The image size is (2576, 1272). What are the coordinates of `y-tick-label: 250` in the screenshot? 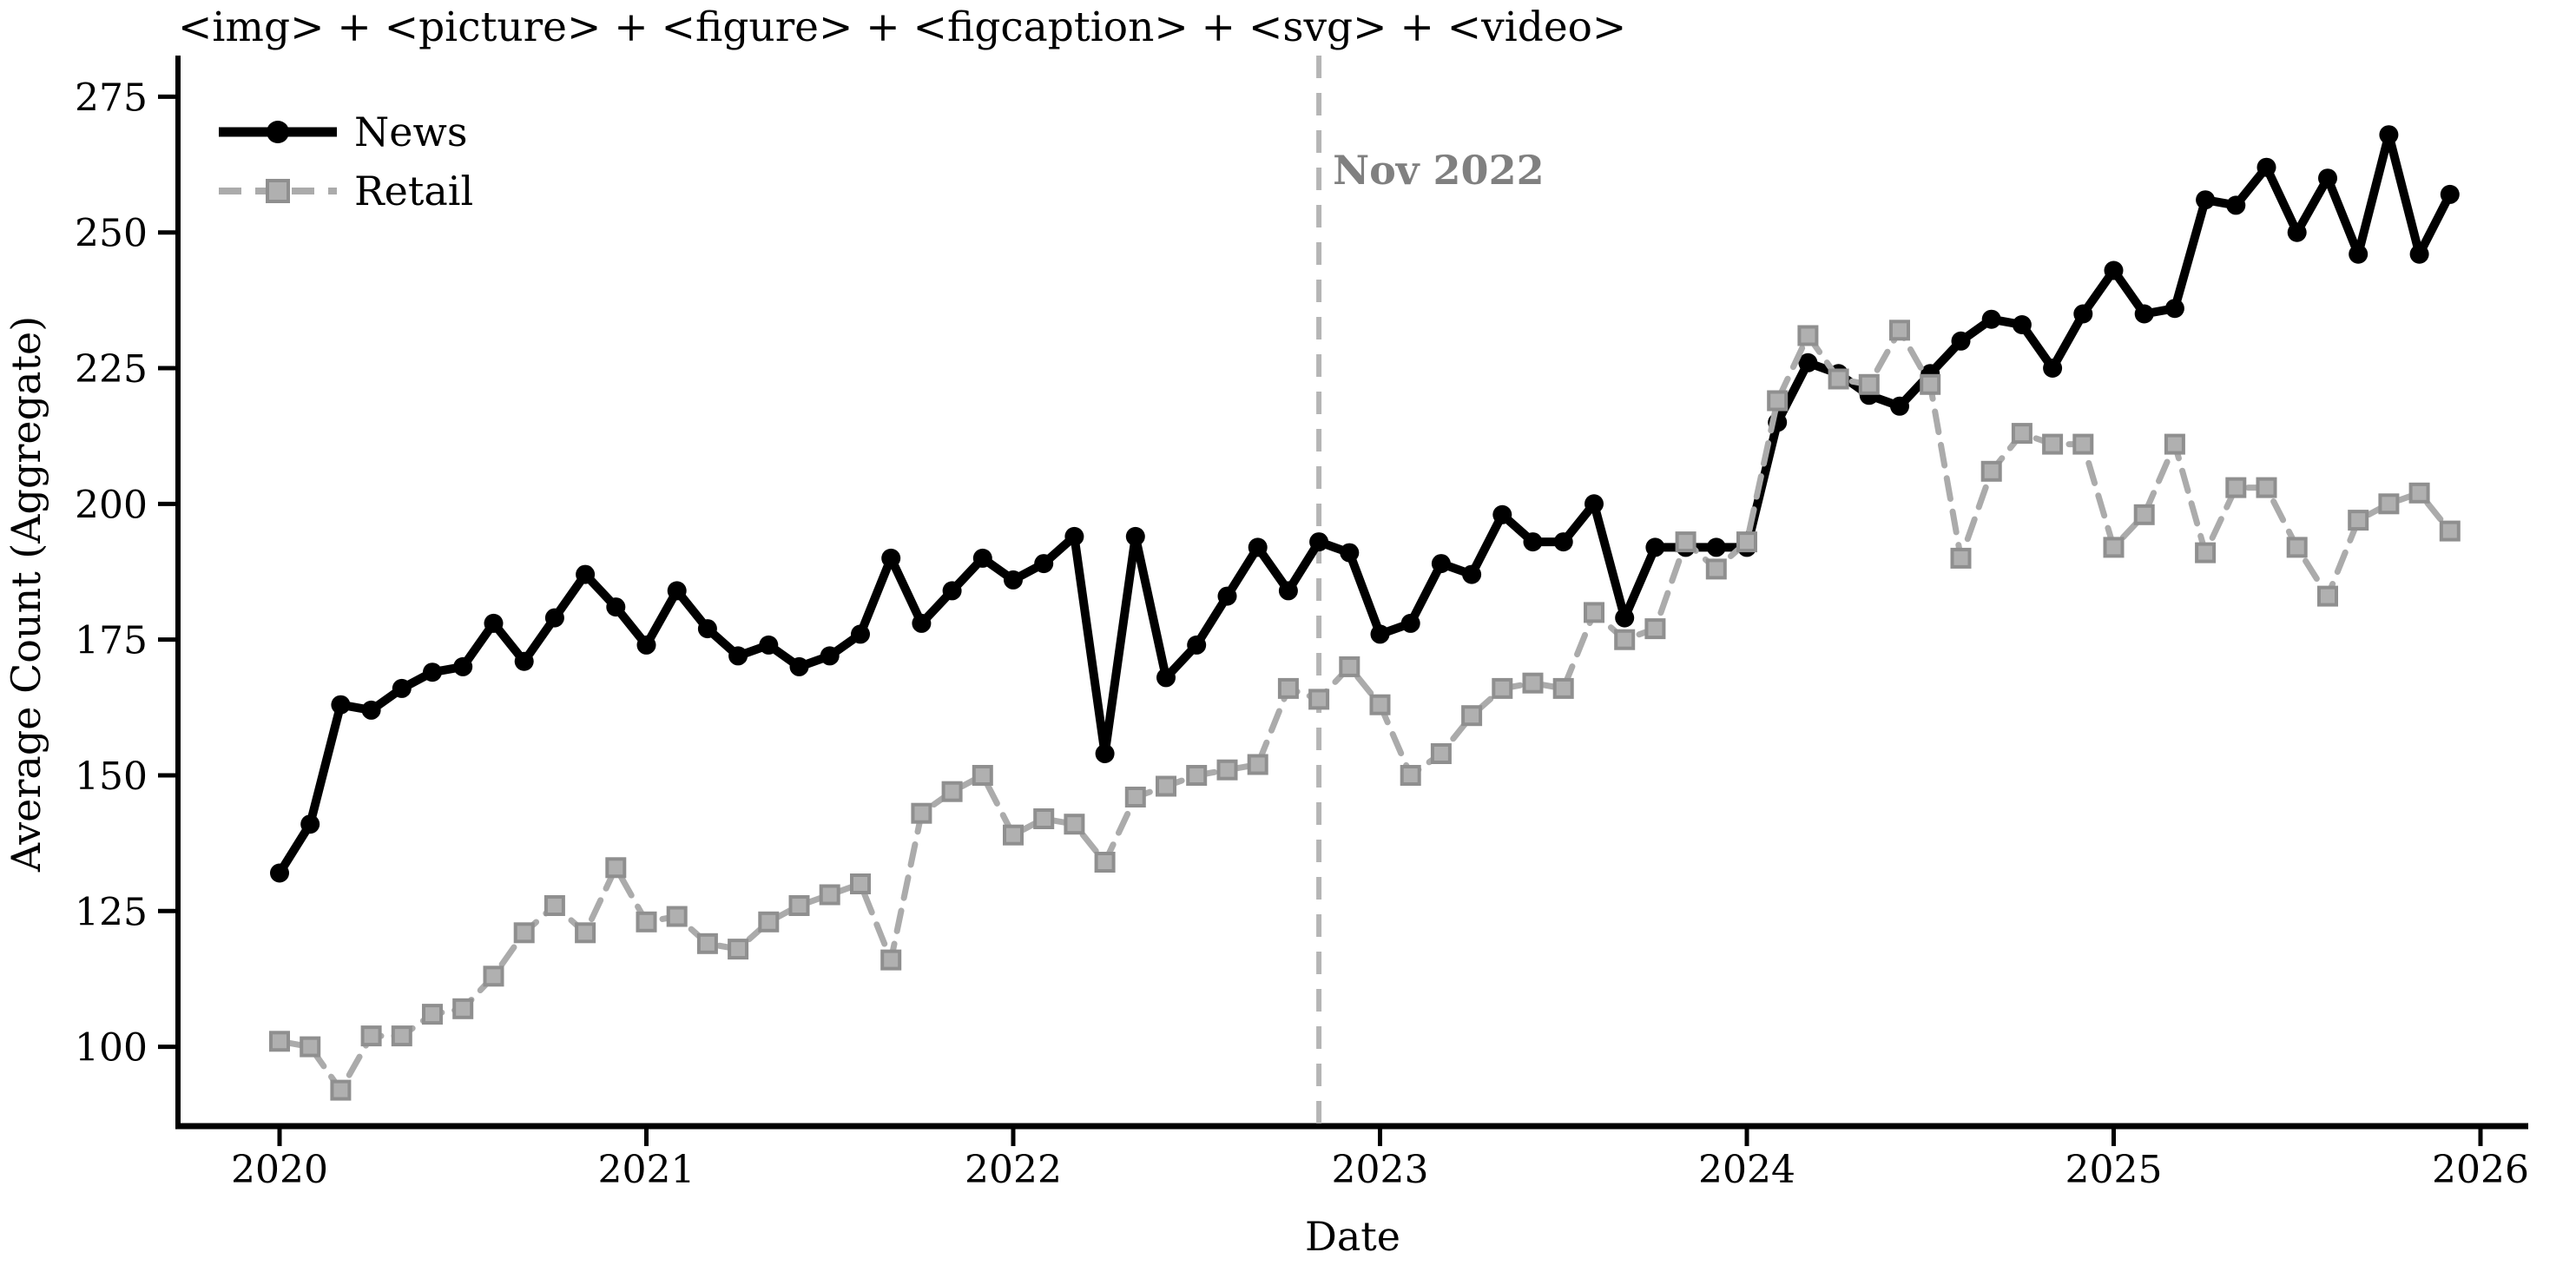 It's located at (111, 234).